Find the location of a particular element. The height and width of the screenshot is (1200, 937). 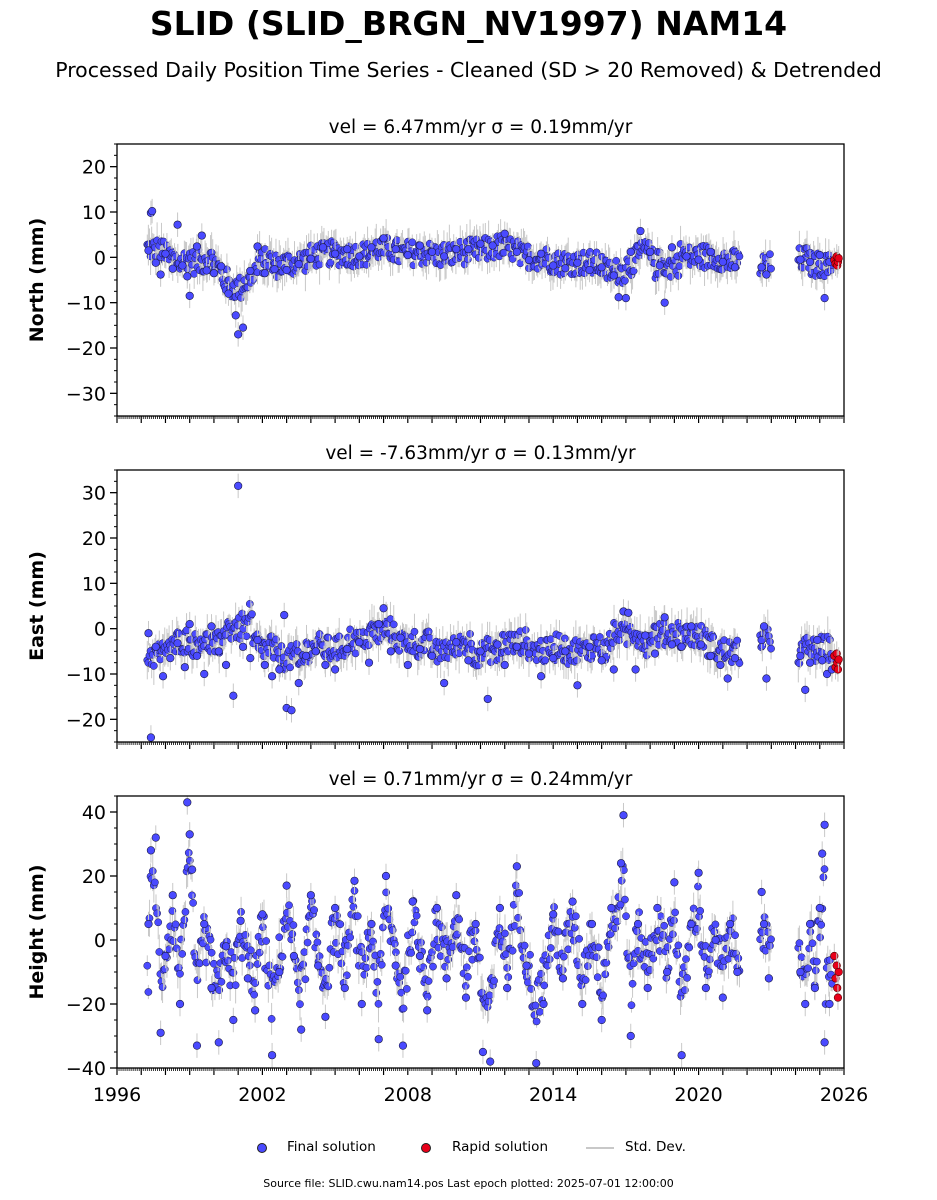

series-rapid is located at coordinates (836, 661).